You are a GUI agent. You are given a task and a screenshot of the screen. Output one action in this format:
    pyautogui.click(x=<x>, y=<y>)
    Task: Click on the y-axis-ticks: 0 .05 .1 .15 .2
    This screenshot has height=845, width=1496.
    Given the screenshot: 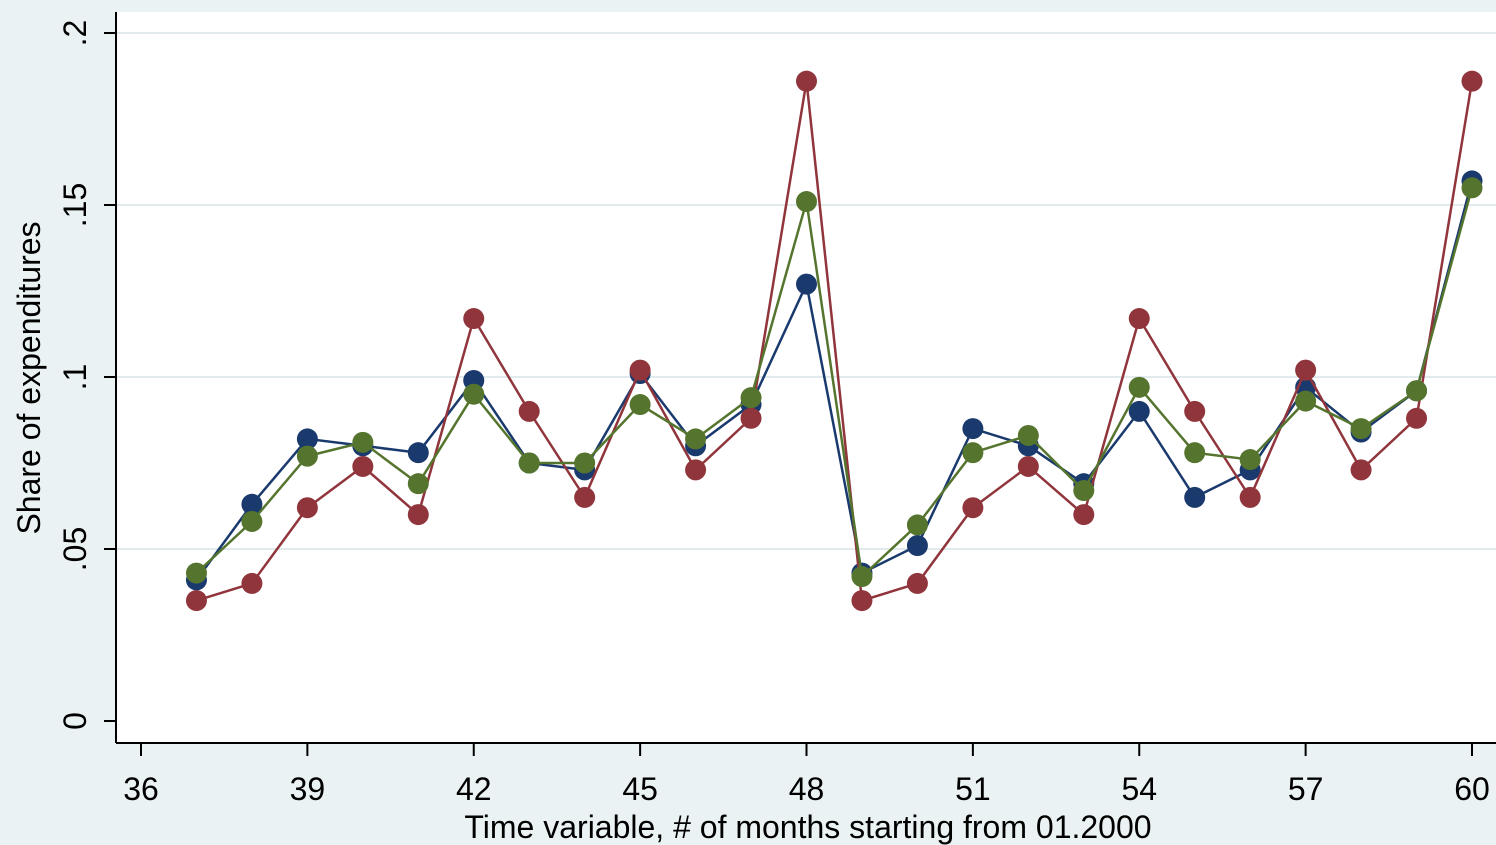 What is the action you would take?
    pyautogui.click(x=86, y=375)
    